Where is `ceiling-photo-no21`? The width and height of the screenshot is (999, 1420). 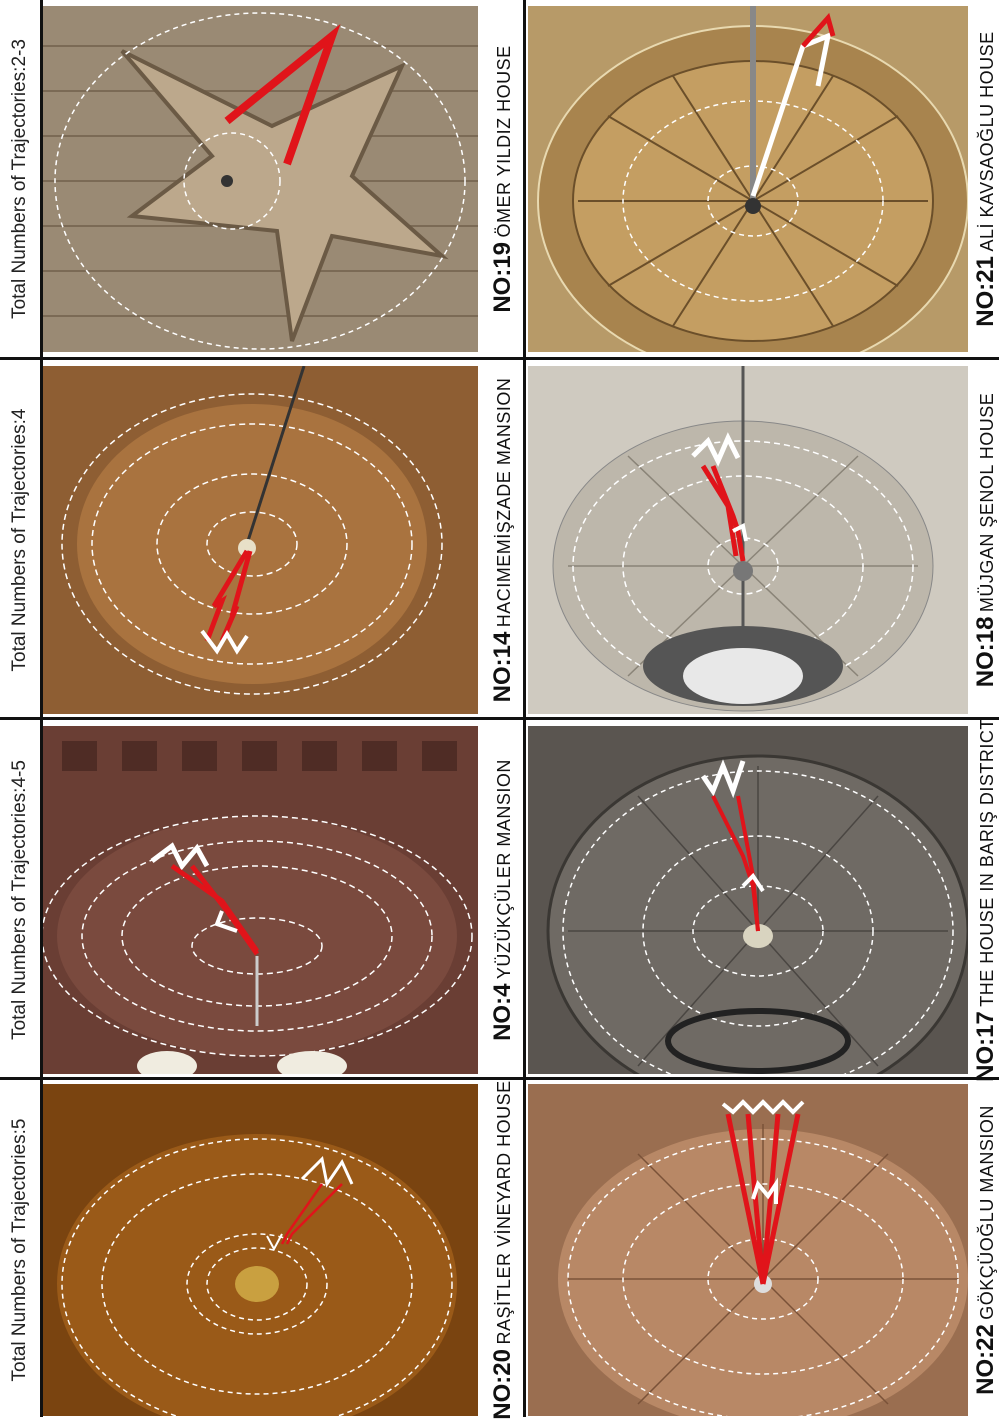 ceiling-photo-no21 is located at coordinates (748, 179).